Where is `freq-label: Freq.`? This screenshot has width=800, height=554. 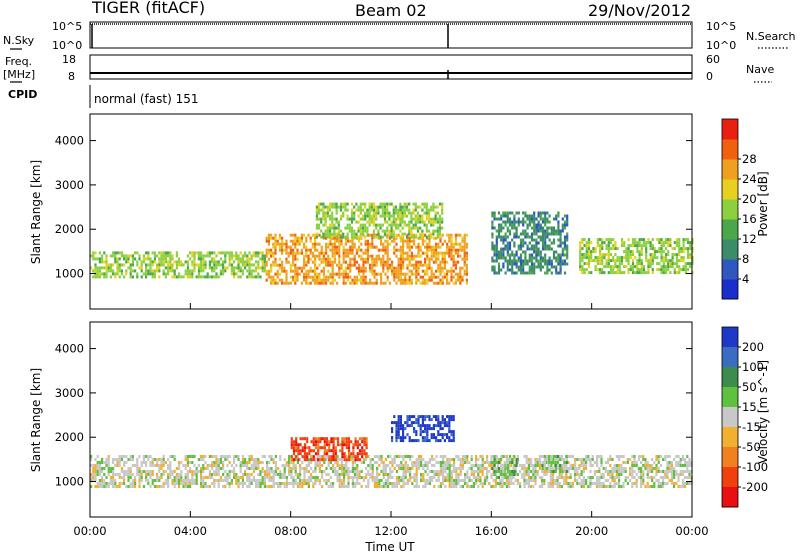 freq-label: Freq. is located at coordinates (18, 61).